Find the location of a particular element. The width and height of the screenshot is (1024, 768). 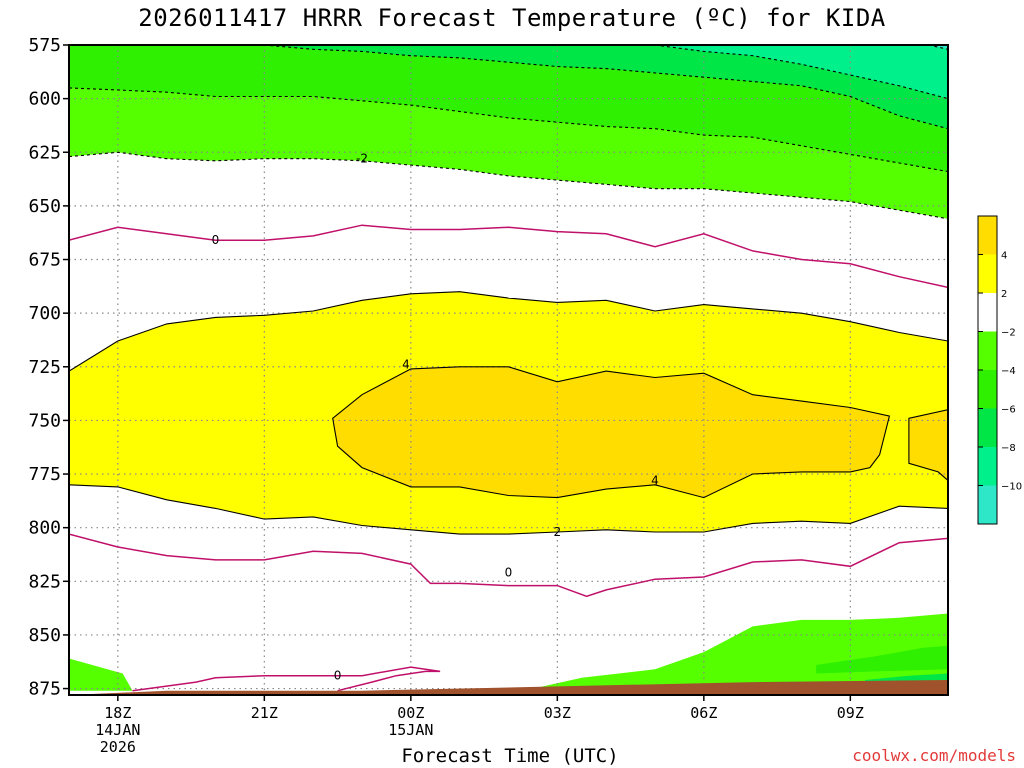

x-tick-date-0: 14JAN is located at coordinates (117, 730).